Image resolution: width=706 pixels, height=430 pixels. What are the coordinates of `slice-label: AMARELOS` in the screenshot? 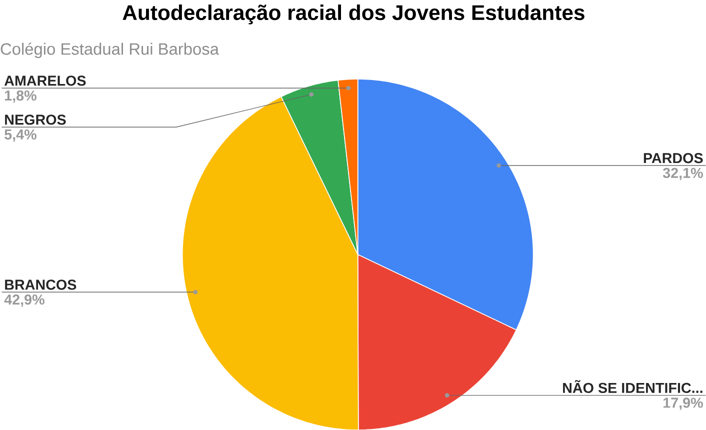 It's located at (45, 80).